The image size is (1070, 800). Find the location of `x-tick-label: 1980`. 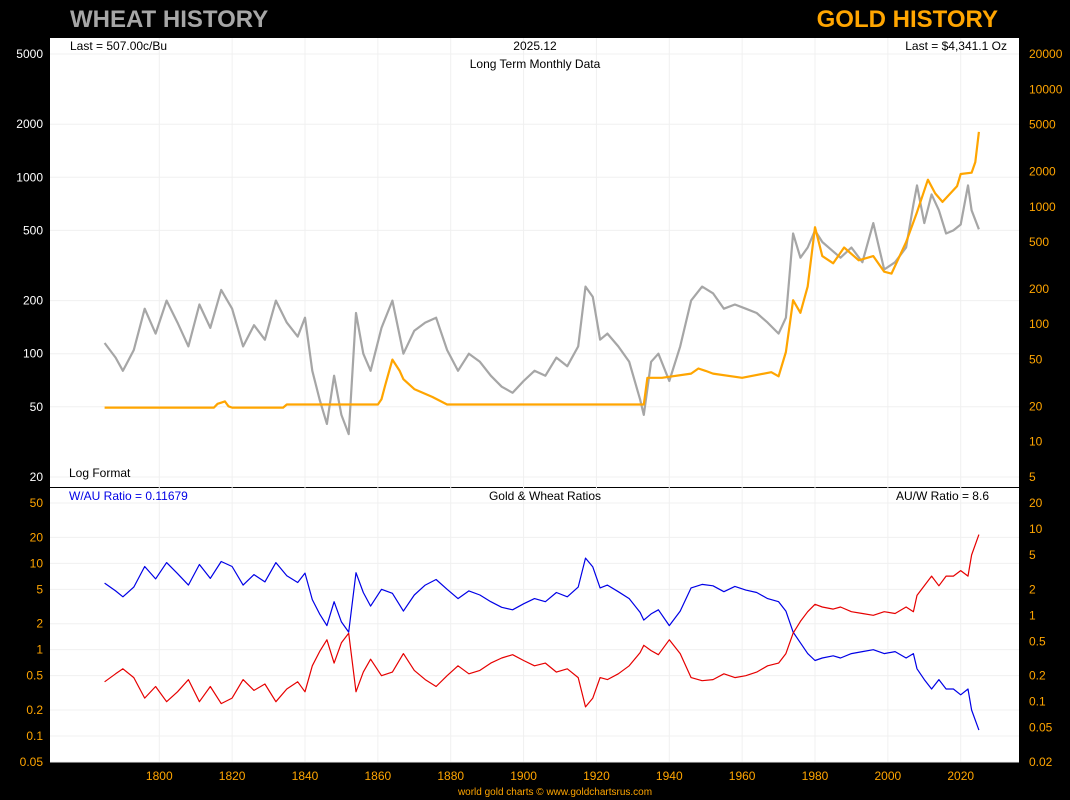

x-tick-label: 1980 is located at coordinates (815, 776).